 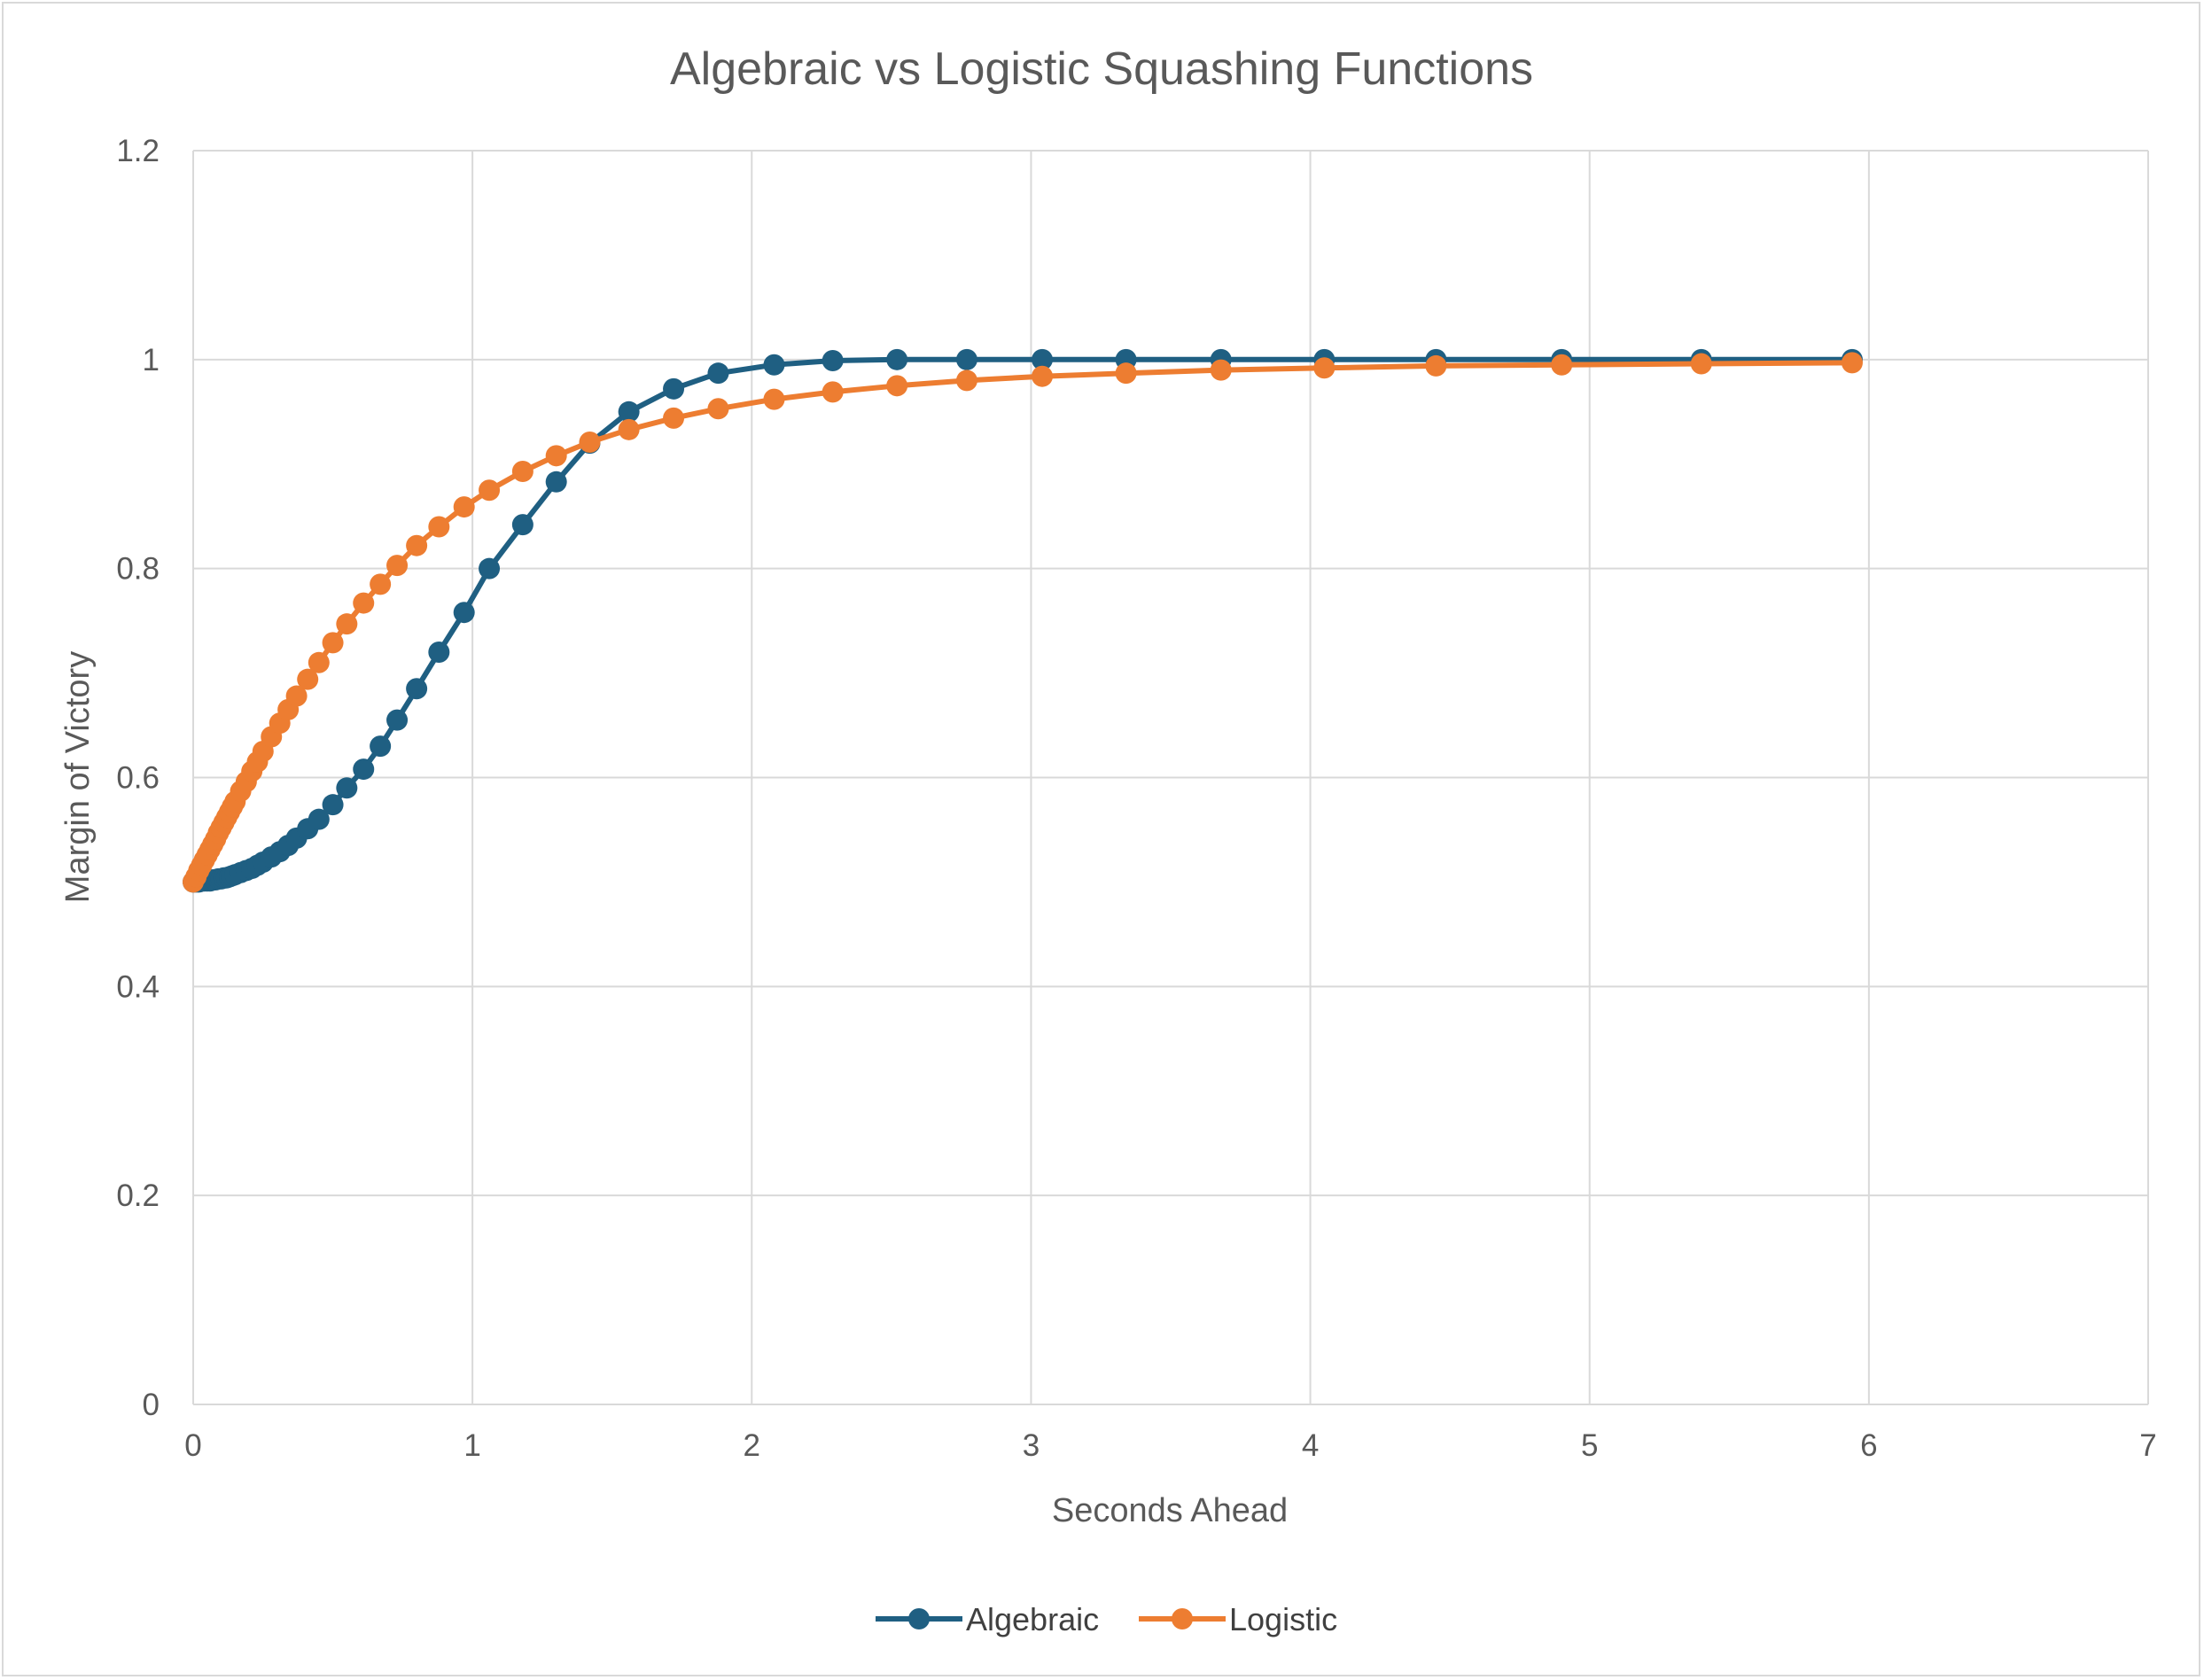 I want to click on x-tick-label: 1, so click(x=471, y=1445).